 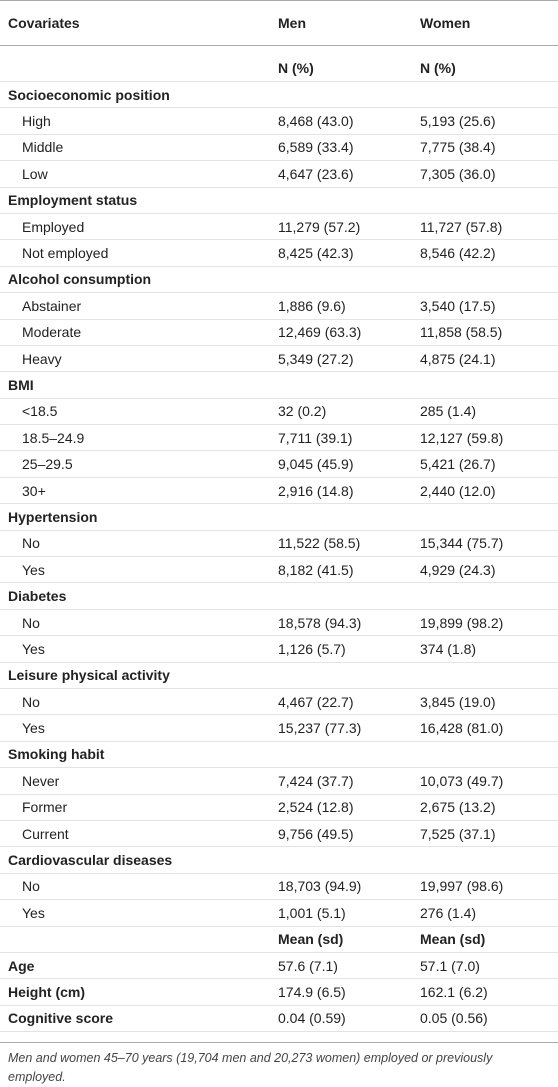 I want to click on cell: 30+, so click(x=34, y=490).